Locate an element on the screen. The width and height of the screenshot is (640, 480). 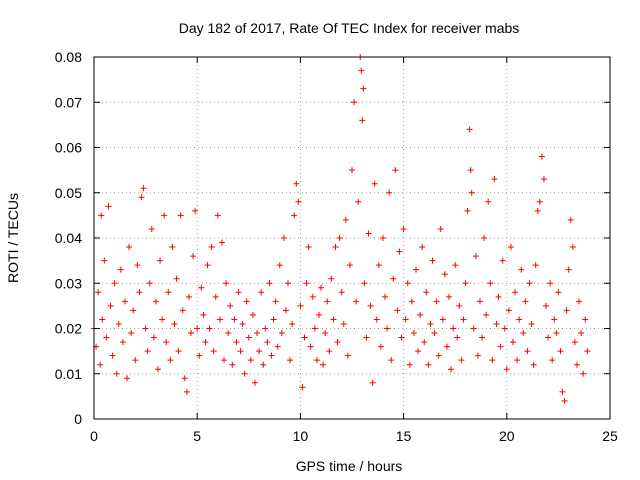
x-axis-title: GPS time / hours is located at coordinates (349, 466).